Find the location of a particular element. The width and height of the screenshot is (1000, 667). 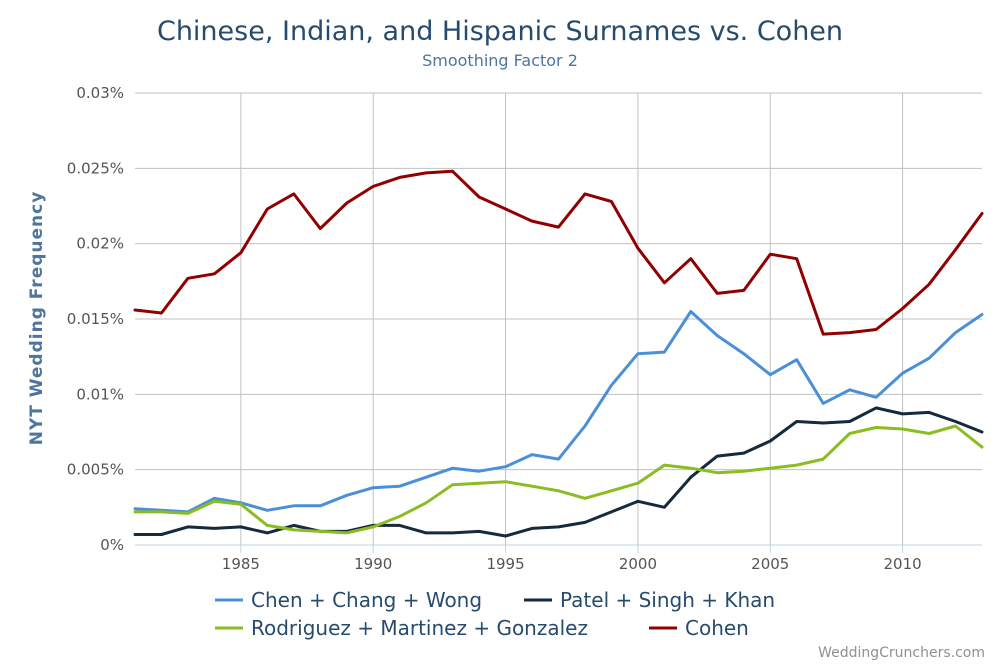

legend-label: Chen + Chang + Wong is located at coordinates (366, 600).